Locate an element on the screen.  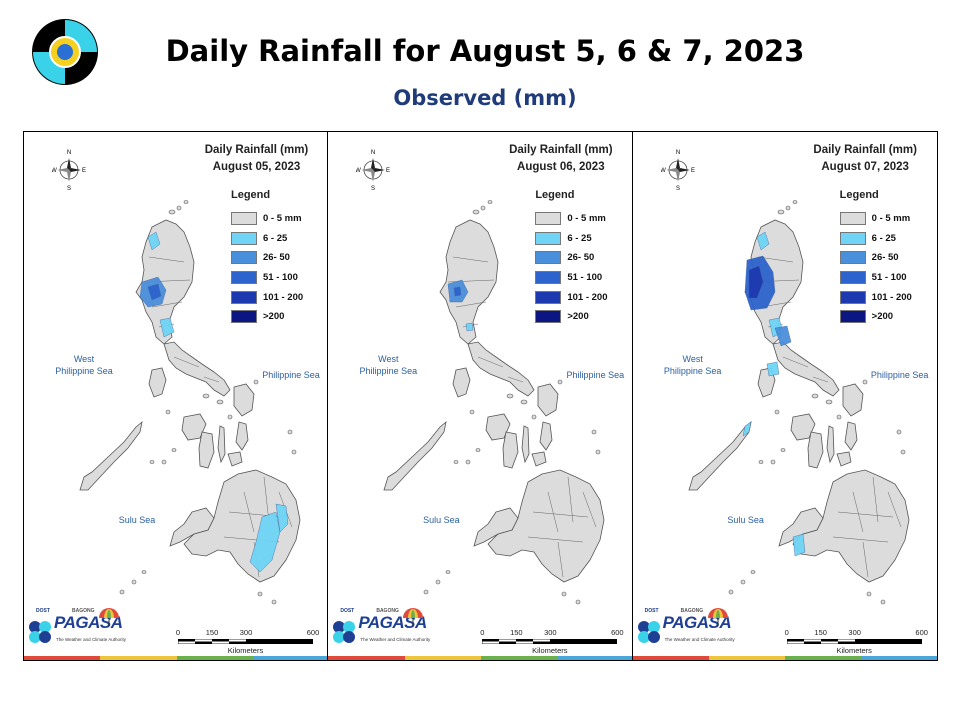
sea-label-west-philippine-sea: West Philippine Sea is located at coordinates (84, 365).